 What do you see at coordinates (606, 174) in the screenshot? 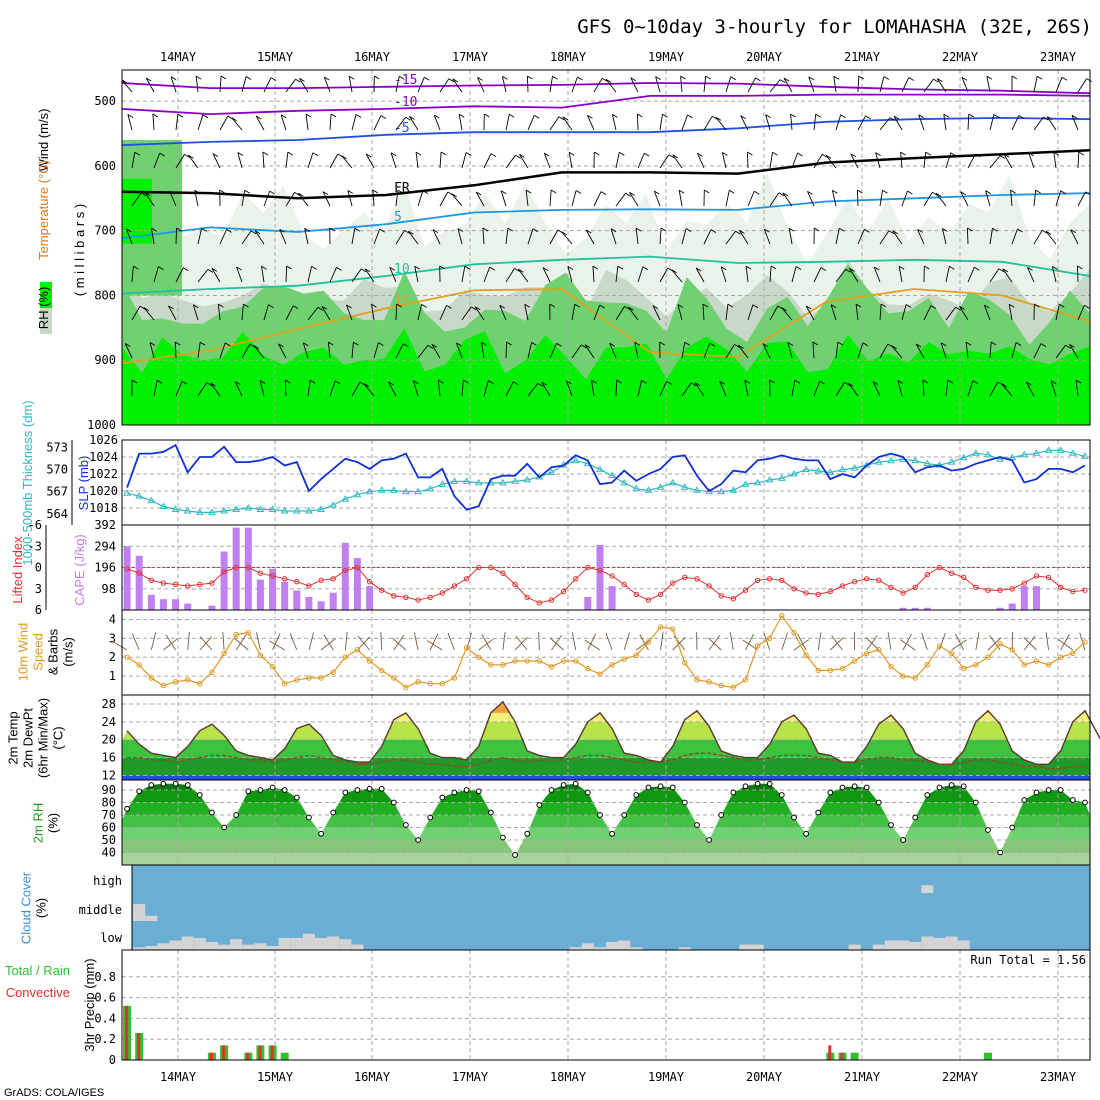
I see `isotherm-line` at bounding box center [606, 174].